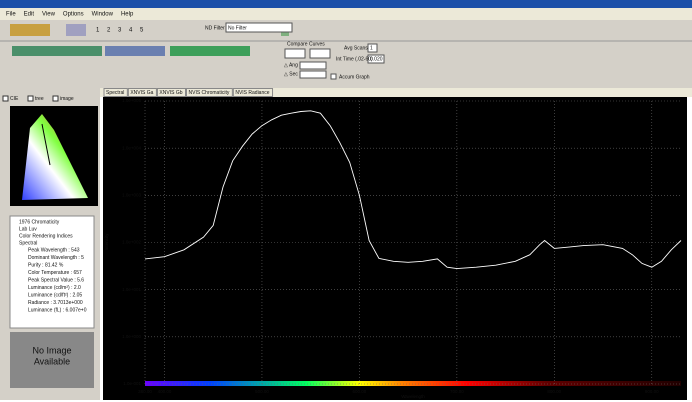 The width and height of the screenshot is (692, 402). What do you see at coordinates (56, 258) in the screenshot?
I see `tree-child: Dominant Wavelength : 5` at bounding box center [56, 258].